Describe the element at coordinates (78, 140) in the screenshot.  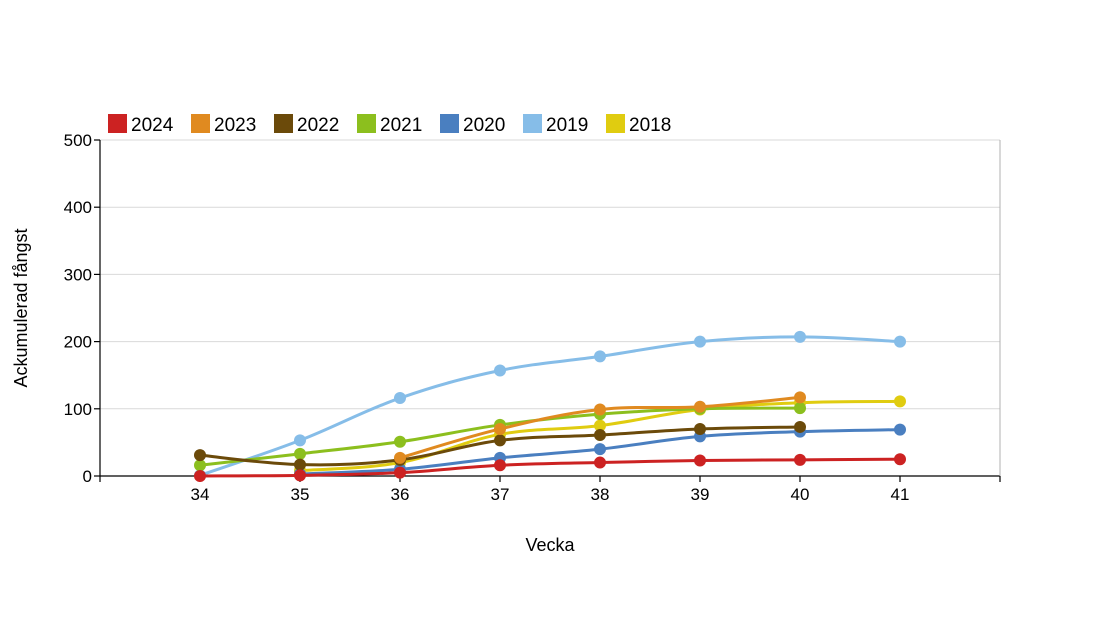
I see `y-tick-label: 500` at that location.